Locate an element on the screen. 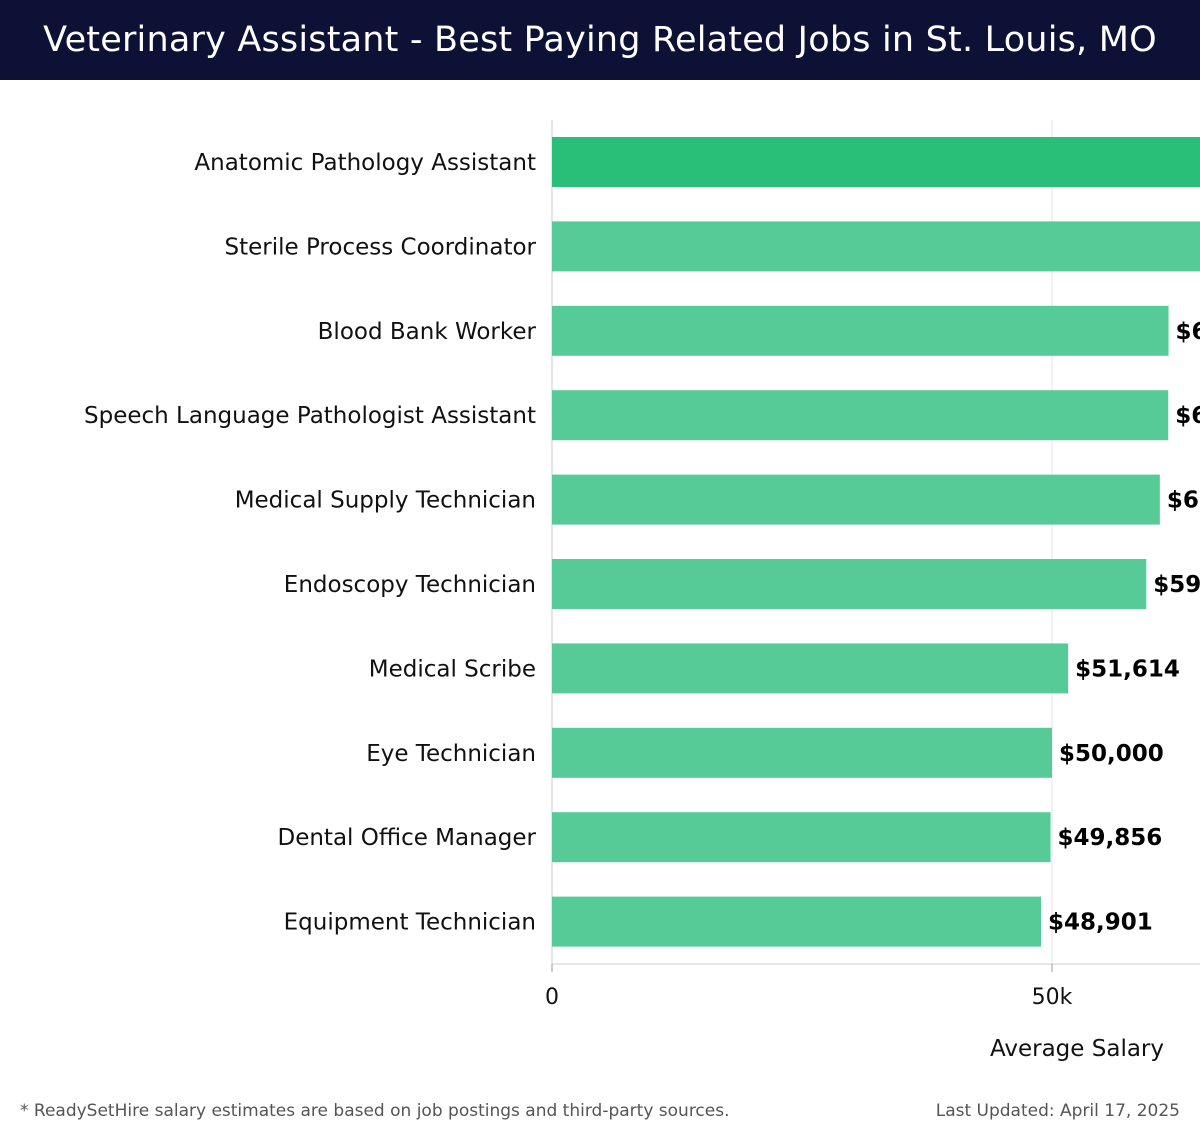  x-axis-title: Average Salary is located at coordinates (1077, 1049).